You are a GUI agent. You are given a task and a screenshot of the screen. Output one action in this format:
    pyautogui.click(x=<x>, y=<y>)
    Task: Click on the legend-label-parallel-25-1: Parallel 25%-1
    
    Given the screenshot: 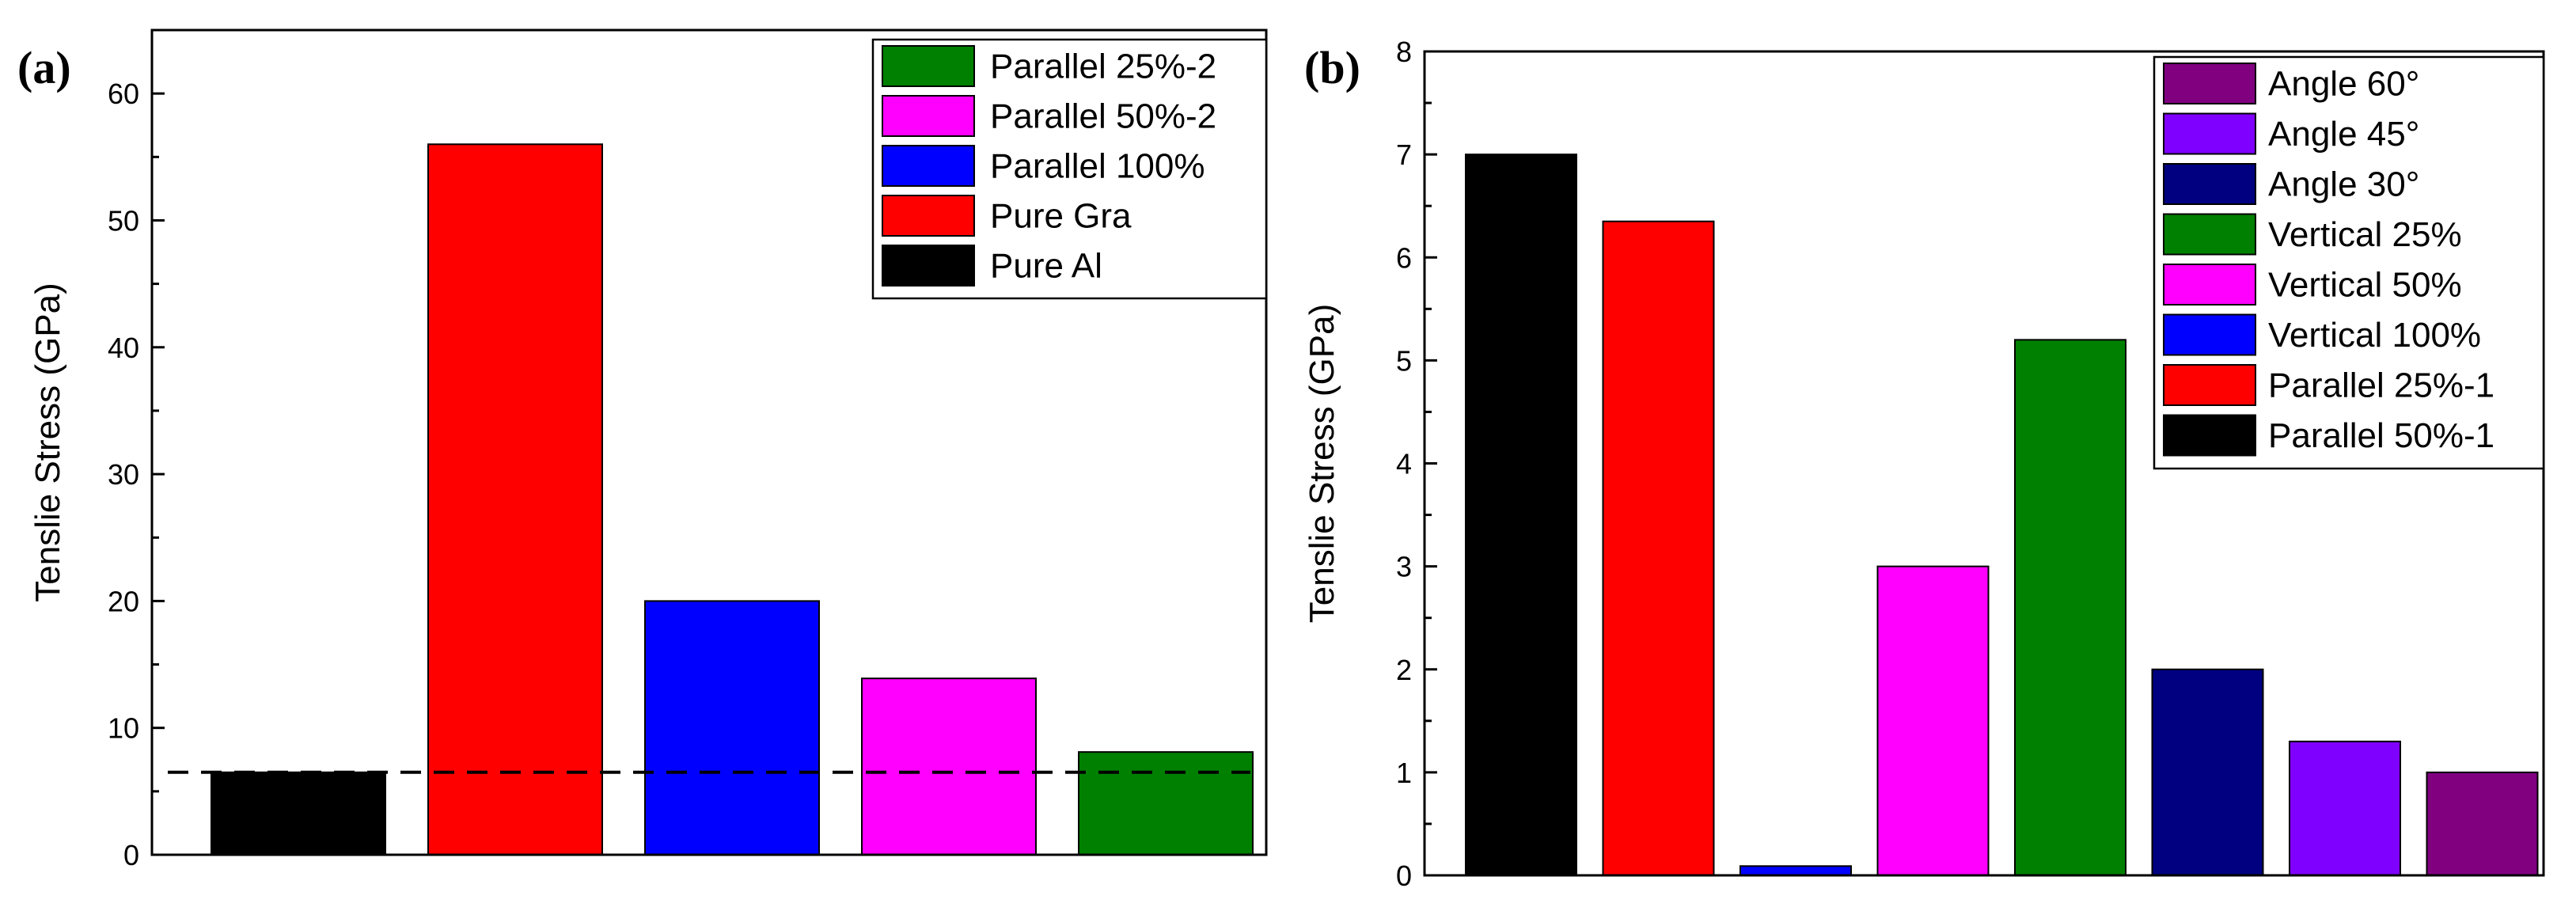 What is the action you would take?
    pyautogui.click(x=2381, y=385)
    